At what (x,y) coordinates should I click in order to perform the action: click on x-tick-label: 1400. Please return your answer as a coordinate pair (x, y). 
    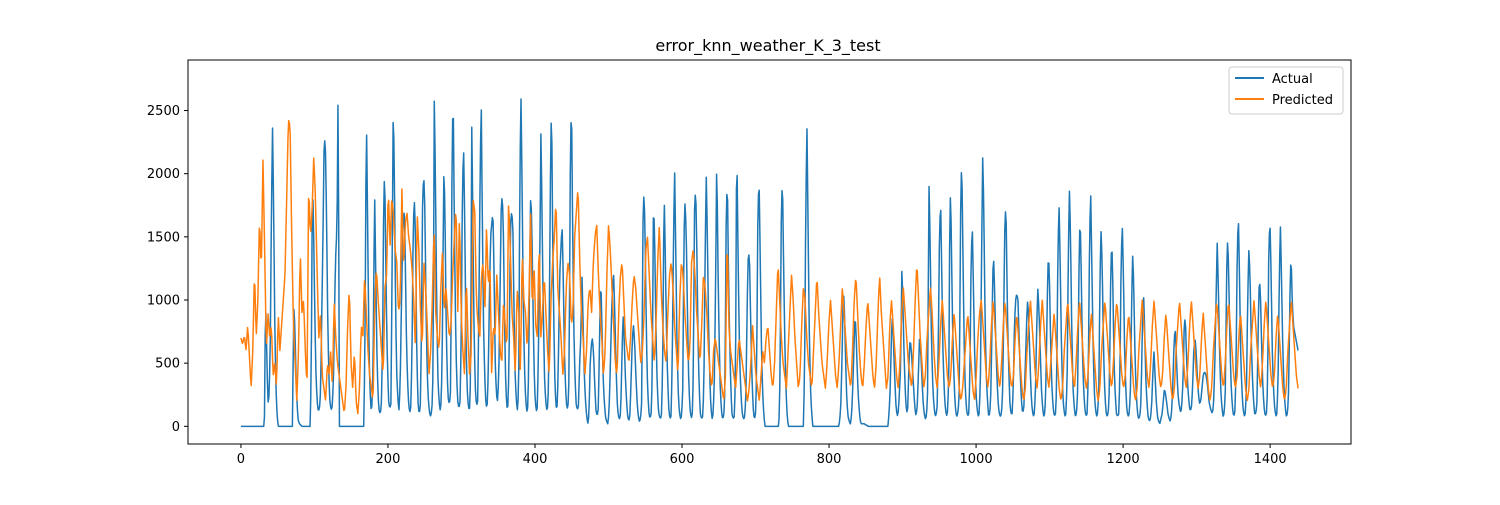
    Looking at the image, I should click on (1270, 459).